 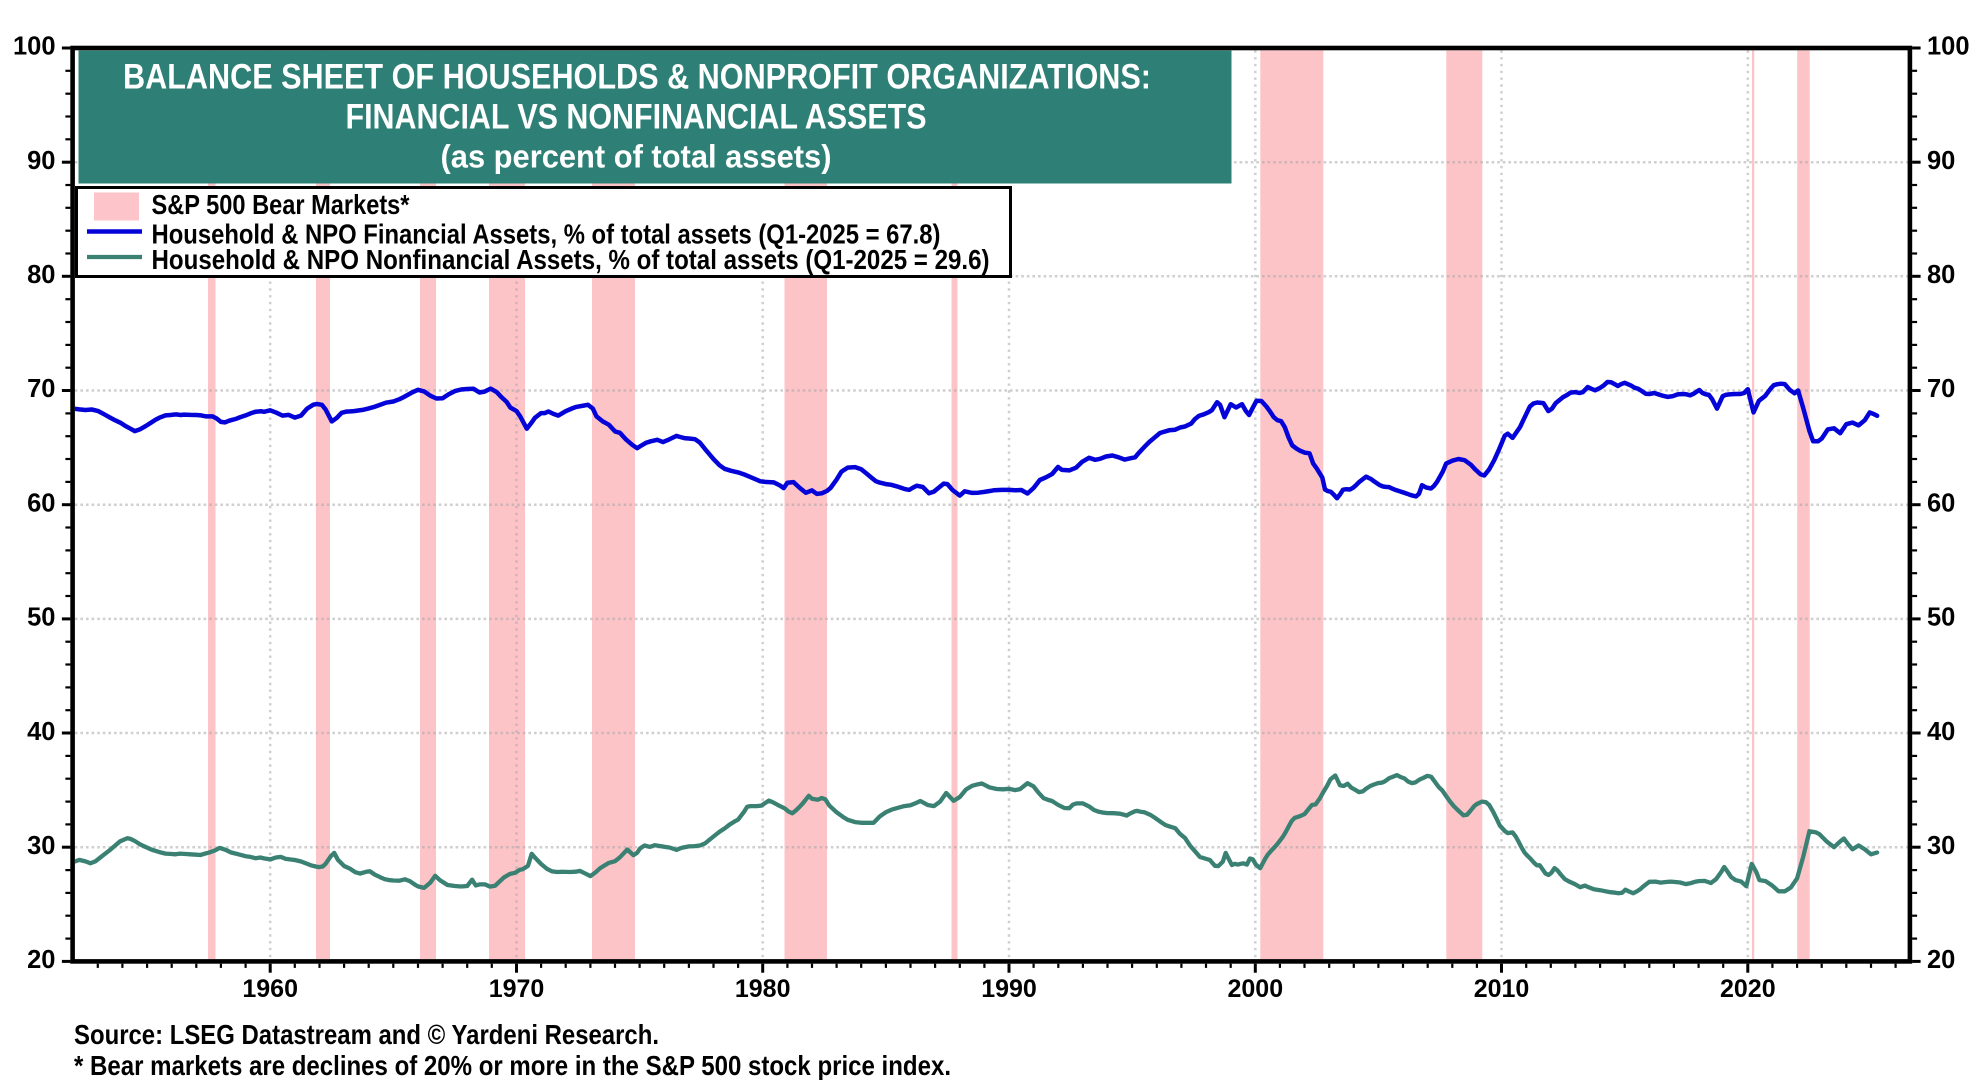 I want to click on svg-text: 2000, so click(x=1255, y=989).